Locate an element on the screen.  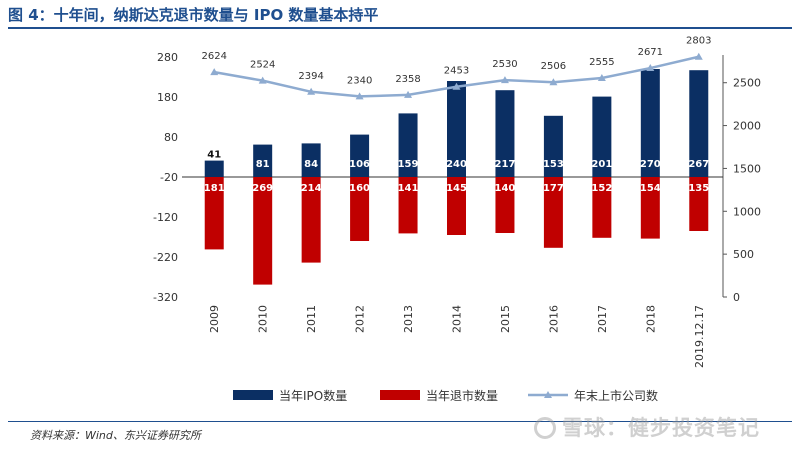
ipo-value-label: 41 is located at coordinates (214, 155).